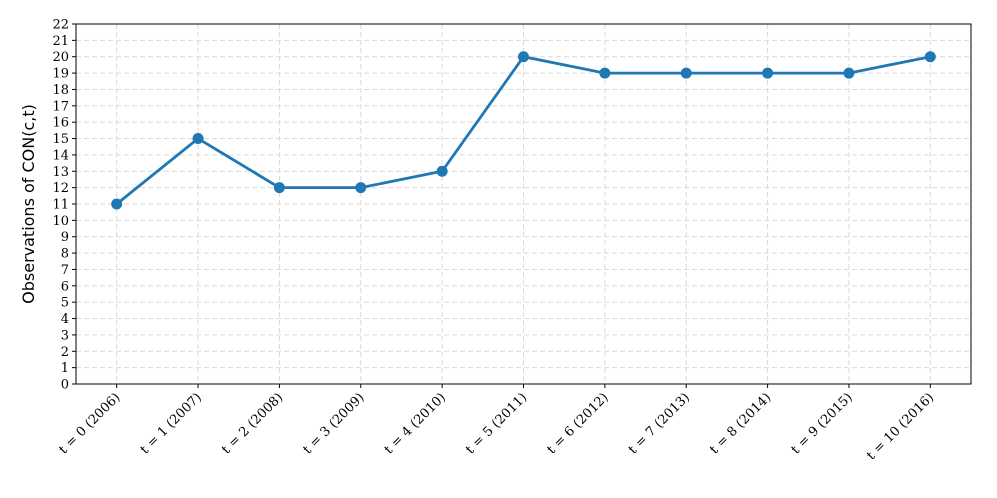 The image size is (997, 498). What do you see at coordinates (60, 74) in the screenshot?
I see `y-tick-label: 19` at bounding box center [60, 74].